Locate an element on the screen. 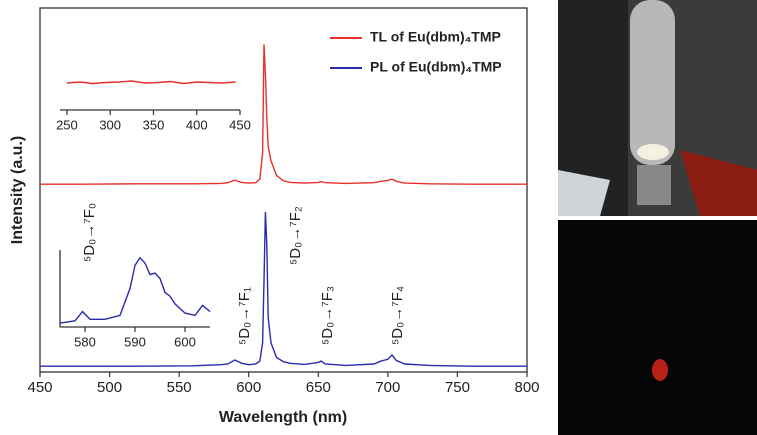 The height and width of the screenshot is (435, 757). photo-holder is located at coordinates (654, 185).